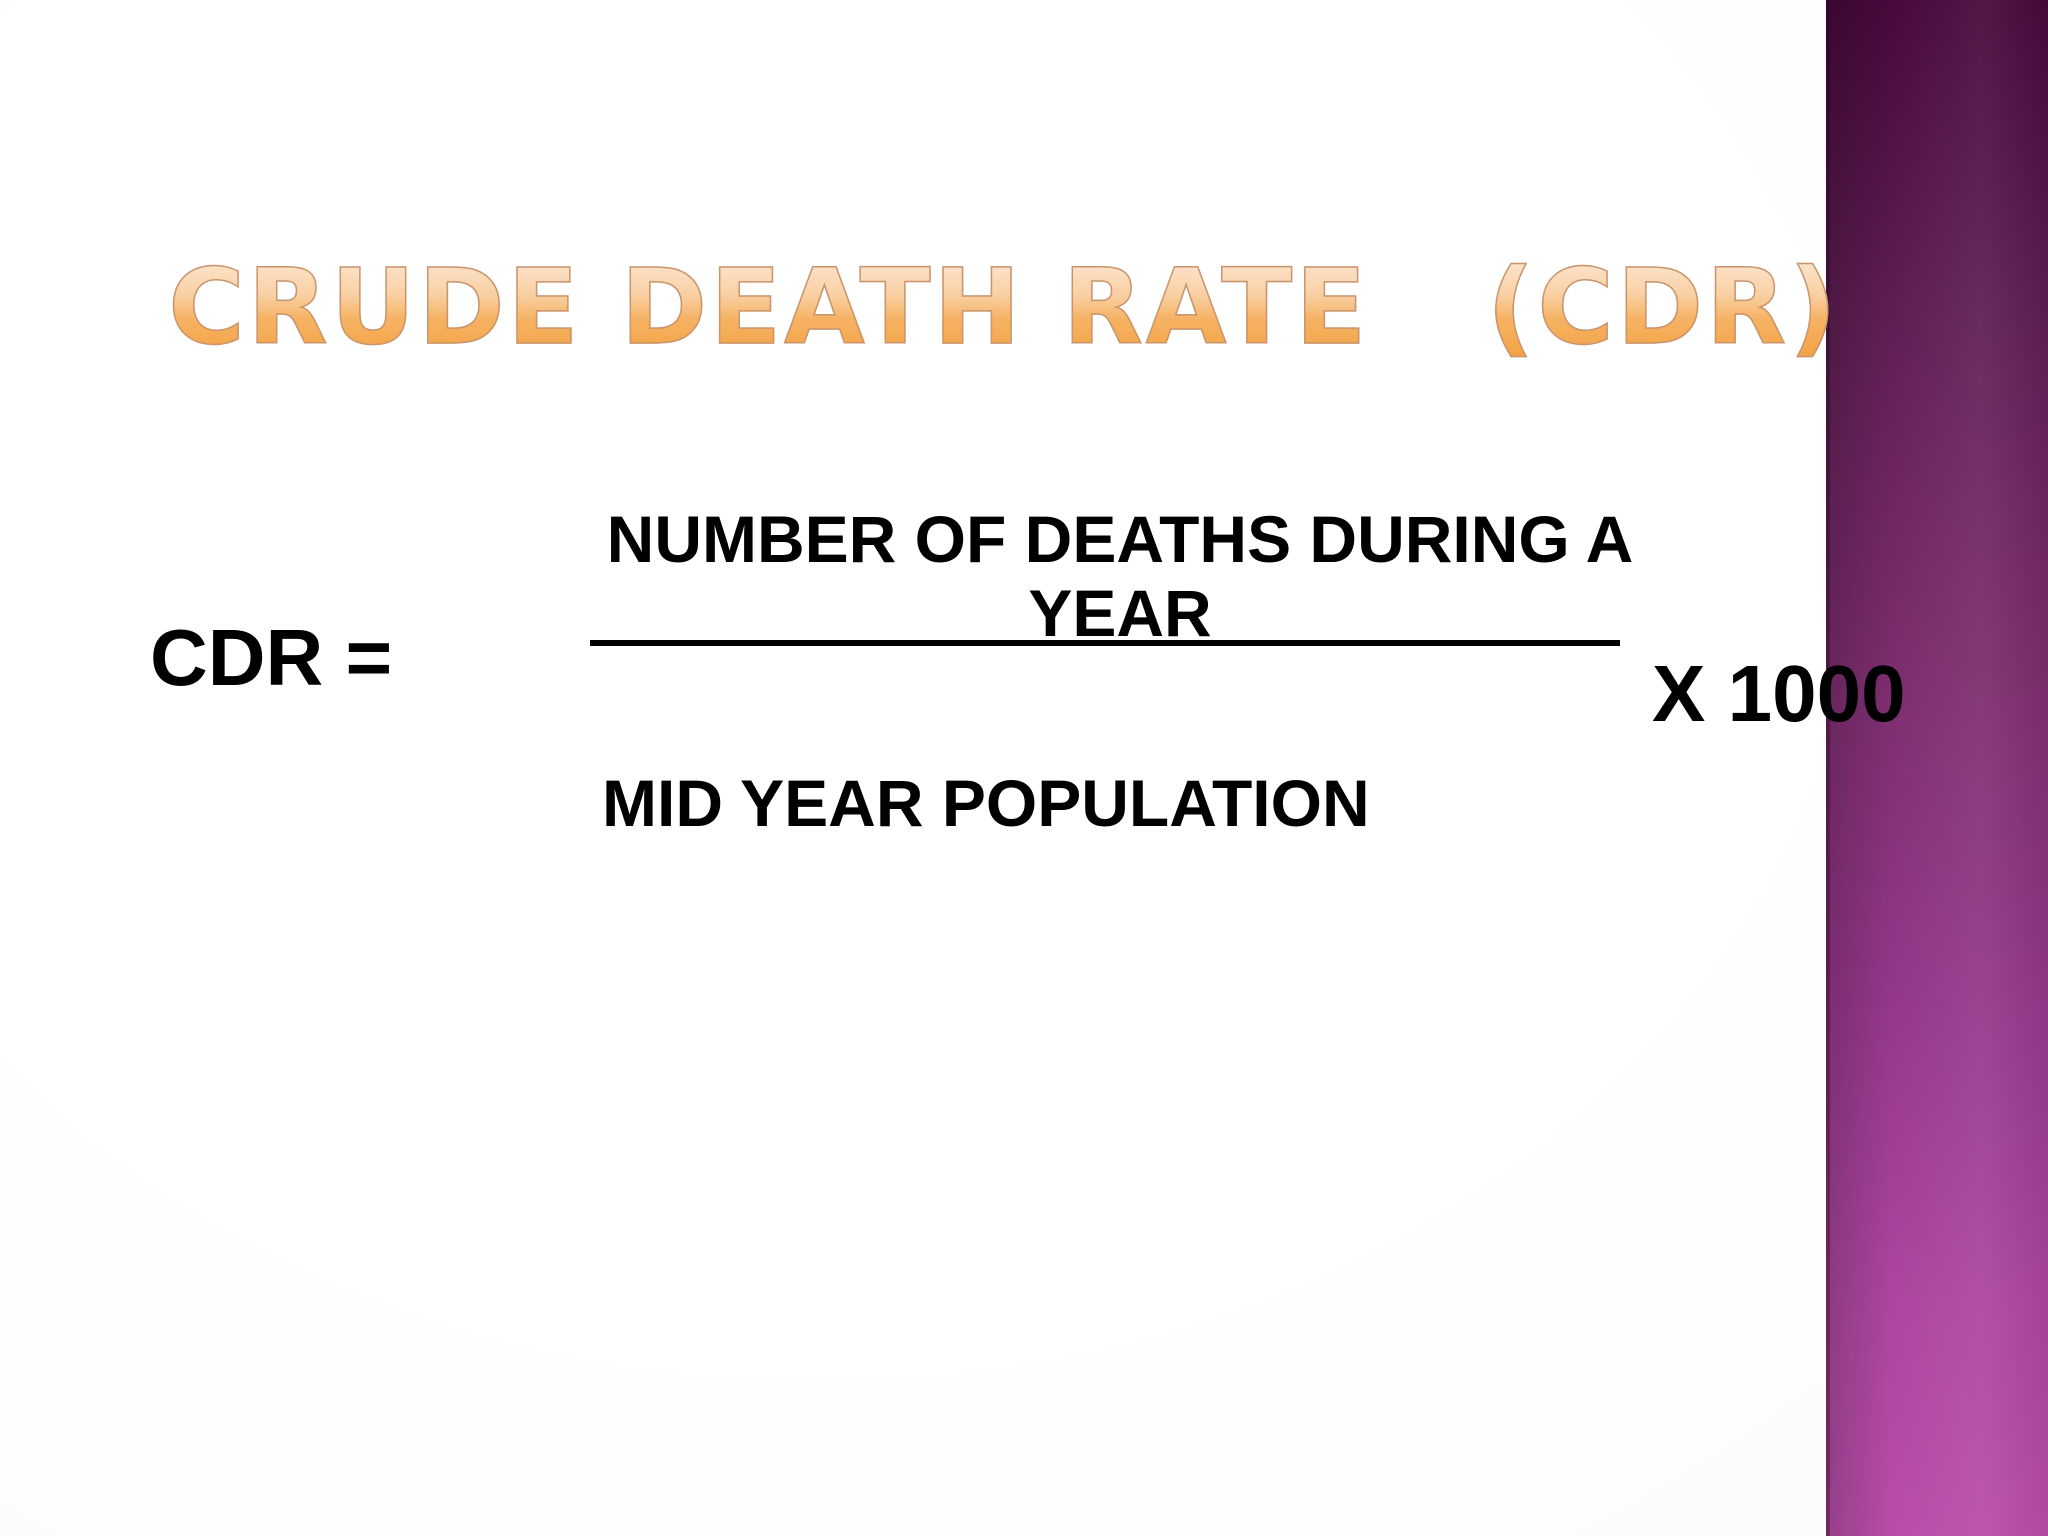  Describe the element at coordinates (1105, 643) in the screenshot. I see `fraction-bar` at that location.